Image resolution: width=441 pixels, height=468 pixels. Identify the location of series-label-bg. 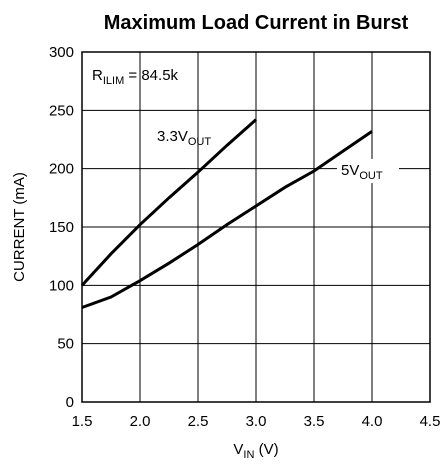
(368, 171).